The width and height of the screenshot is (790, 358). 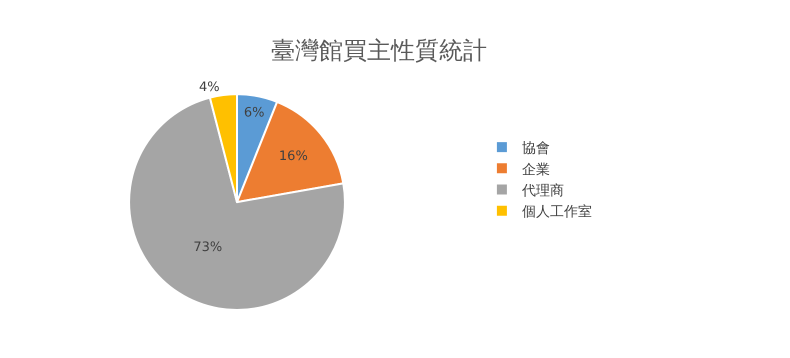 I want to click on chart-title: 臺灣館買主性質統計, so click(x=379, y=50).